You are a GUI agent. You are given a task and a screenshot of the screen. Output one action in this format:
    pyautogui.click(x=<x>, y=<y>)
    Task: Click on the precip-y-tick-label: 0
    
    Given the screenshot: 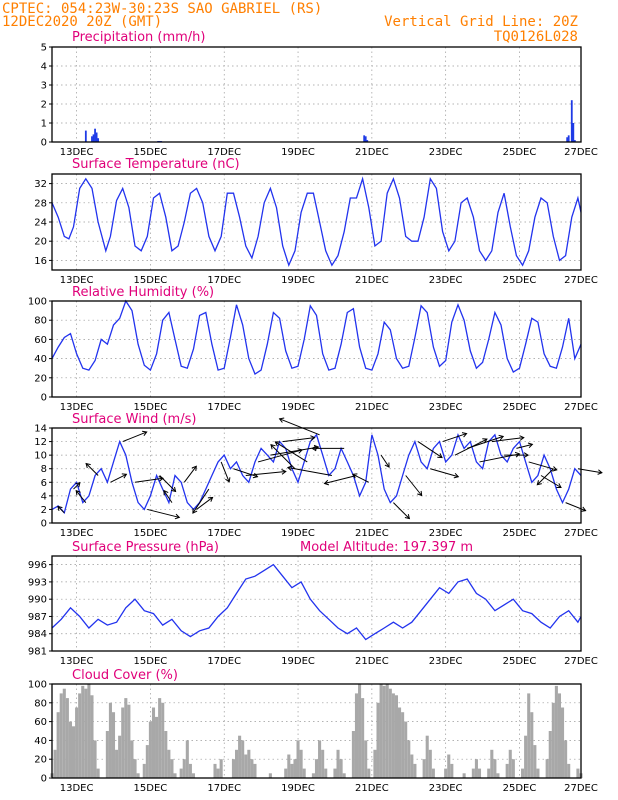 What is the action you would take?
    pyautogui.click(x=44, y=143)
    